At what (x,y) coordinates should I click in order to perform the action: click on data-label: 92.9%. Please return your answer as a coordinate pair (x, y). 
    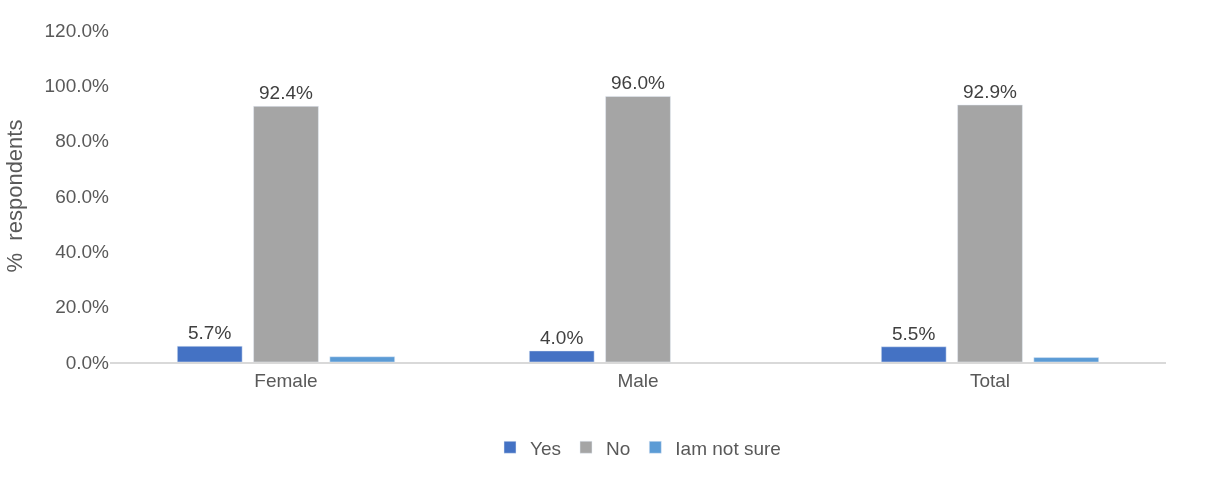
    Looking at the image, I should click on (990, 91).